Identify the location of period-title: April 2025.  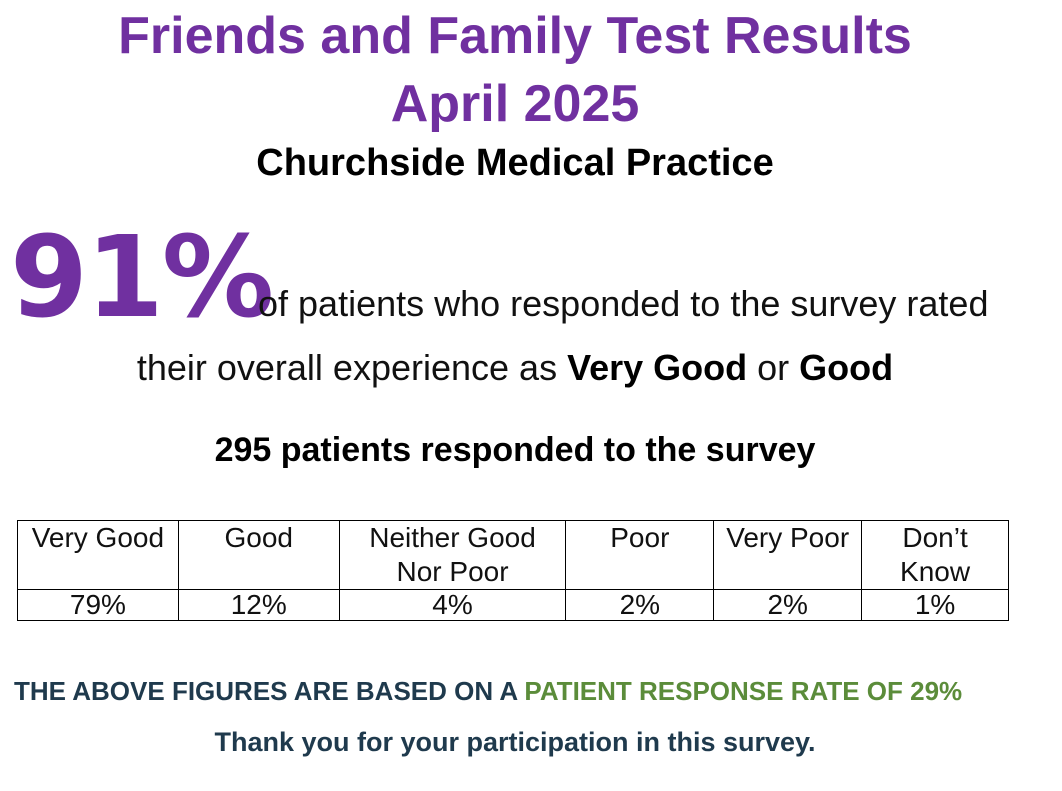
(515, 104).